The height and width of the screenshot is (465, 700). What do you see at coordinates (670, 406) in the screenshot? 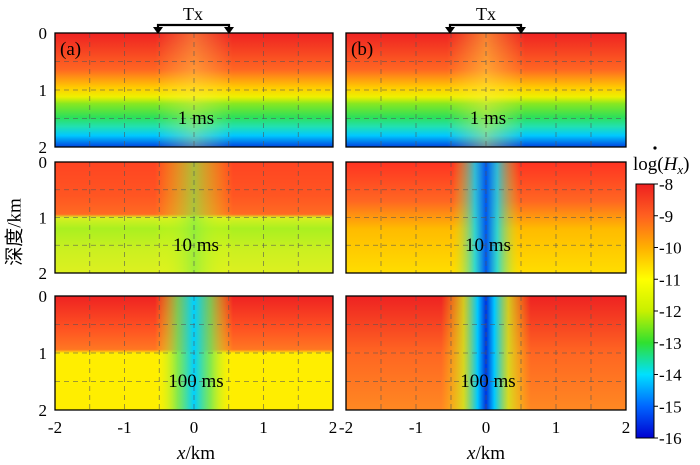
I see `colorbar-tick-label: -15` at bounding box center [670, 406].